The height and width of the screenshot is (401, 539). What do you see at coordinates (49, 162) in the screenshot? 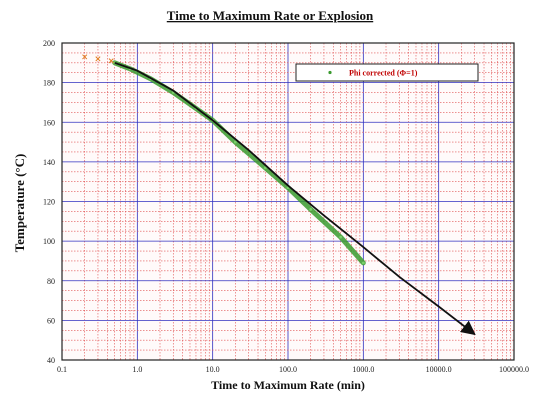
I see `y-tick-label: 140` at bounding box center [49, 162].